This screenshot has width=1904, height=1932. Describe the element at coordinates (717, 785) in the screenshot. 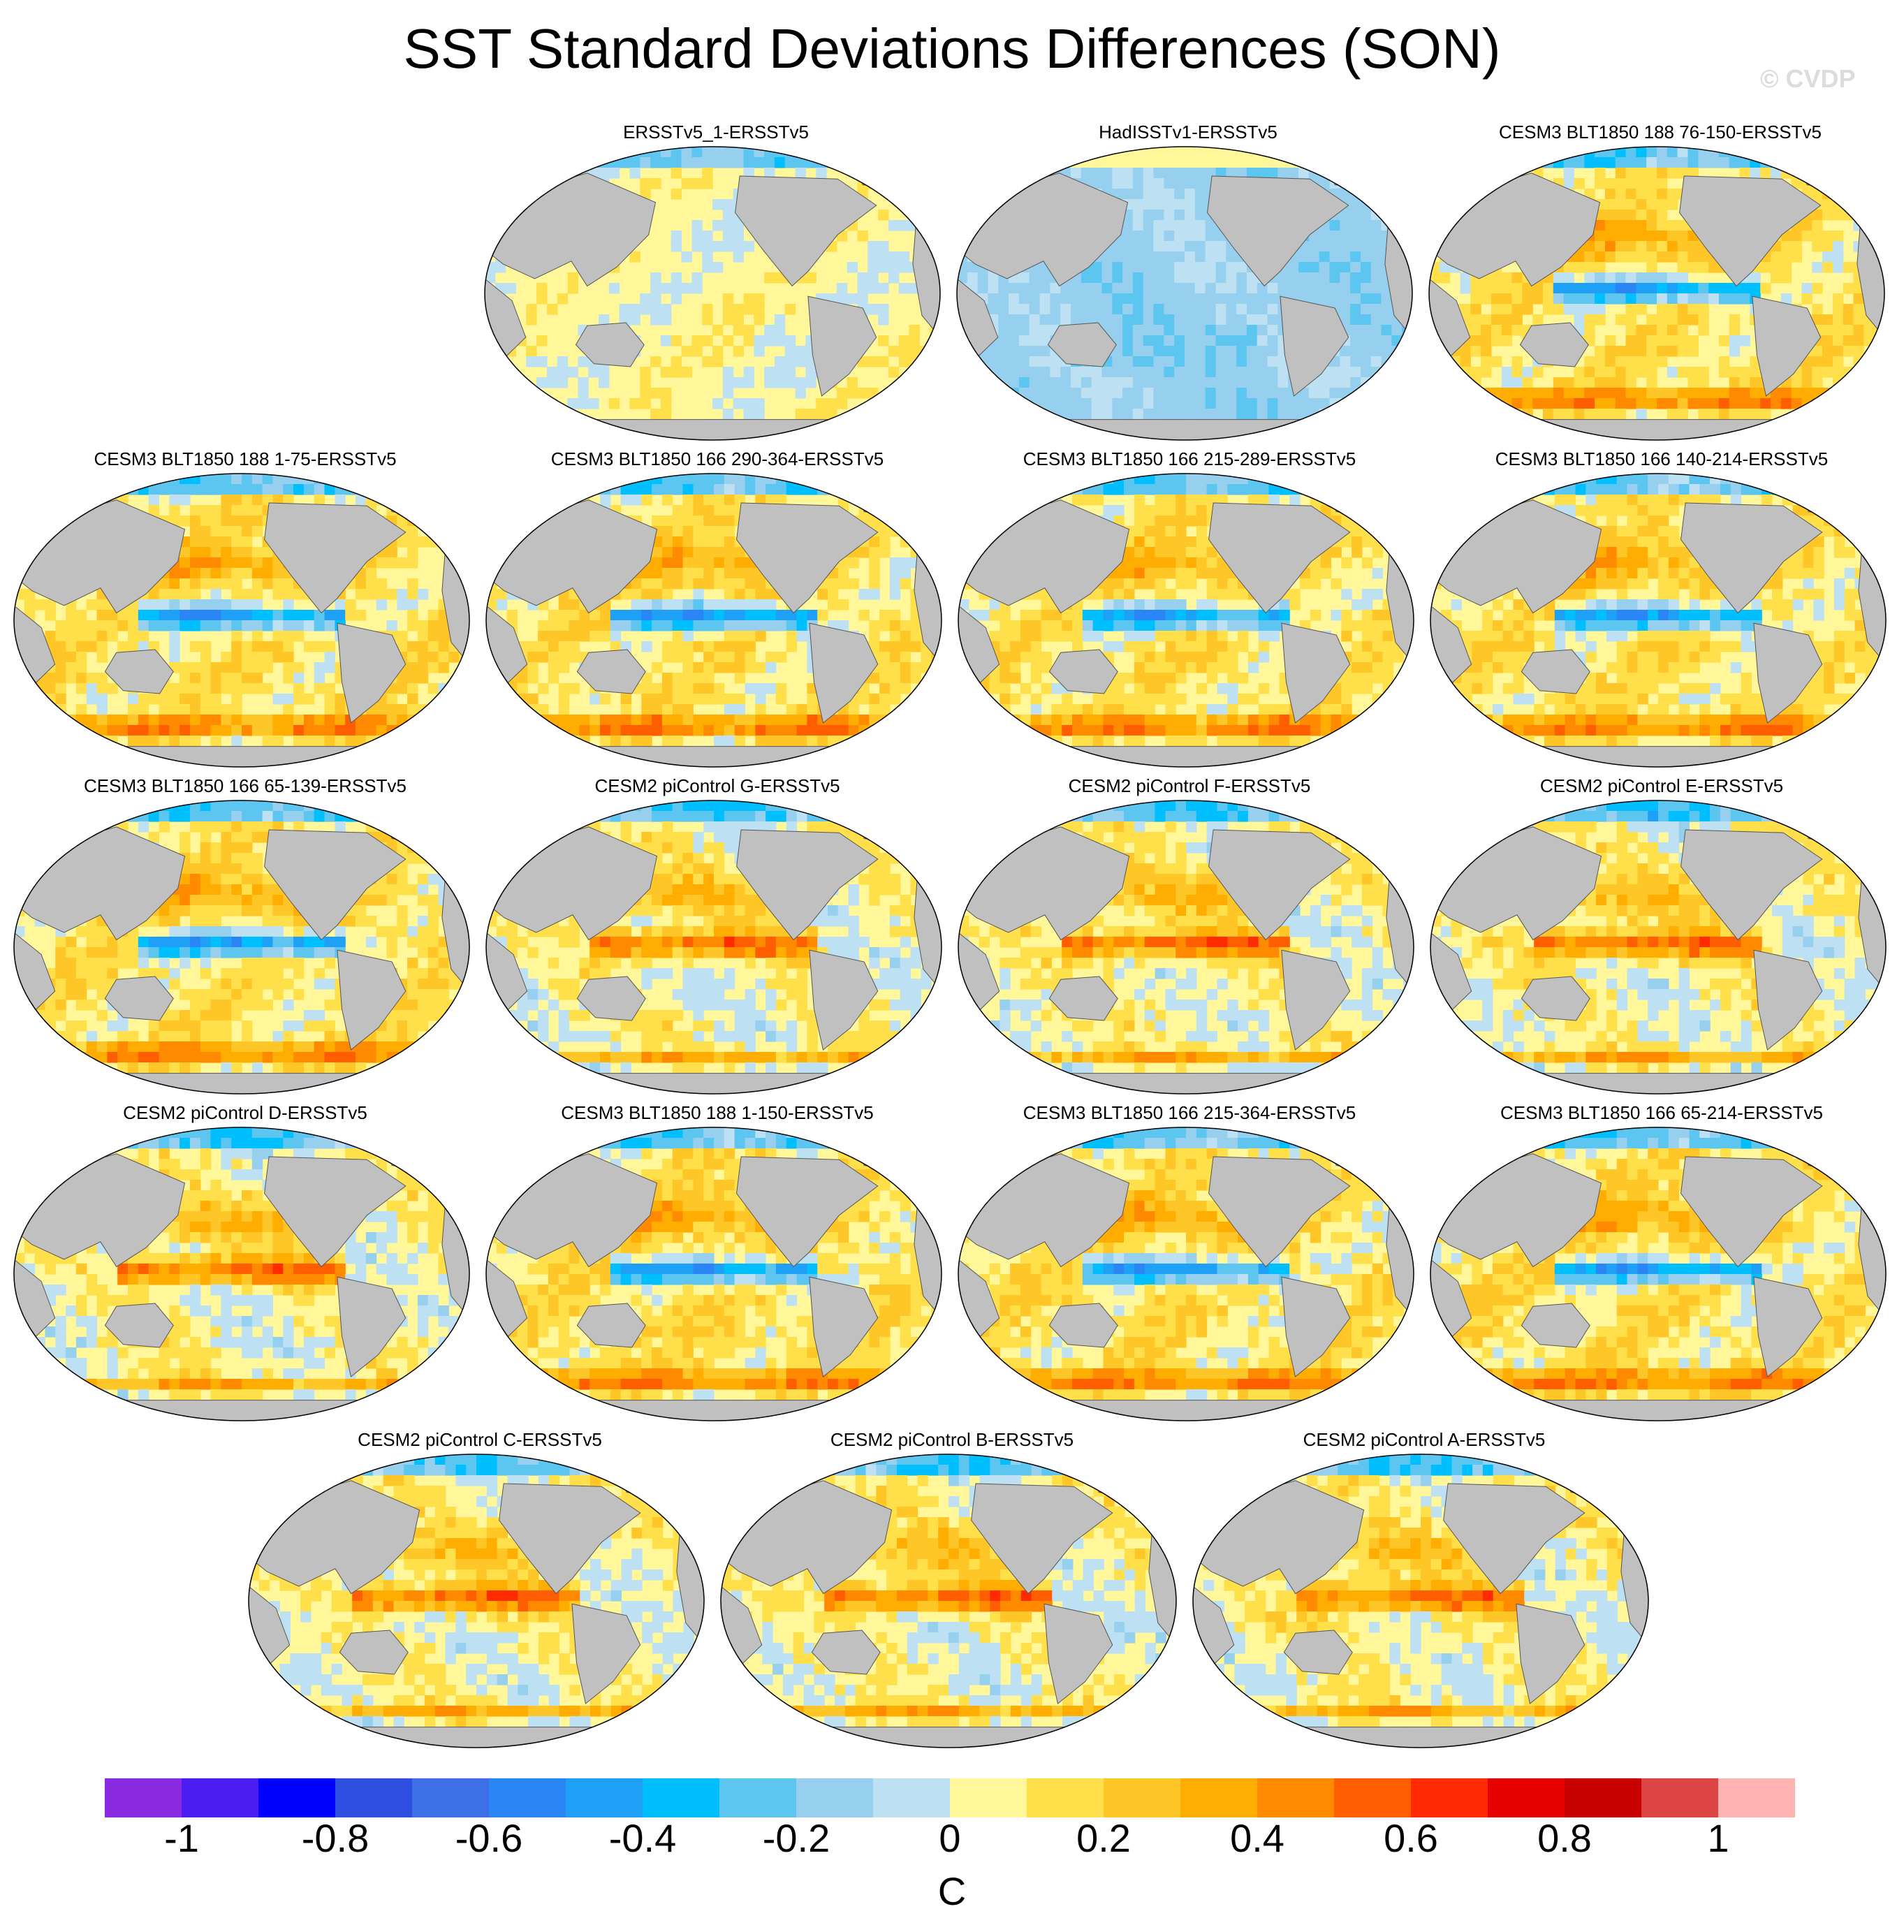

I see `panel-title: CESM2 piControl G-ERSSTv5` at that location.